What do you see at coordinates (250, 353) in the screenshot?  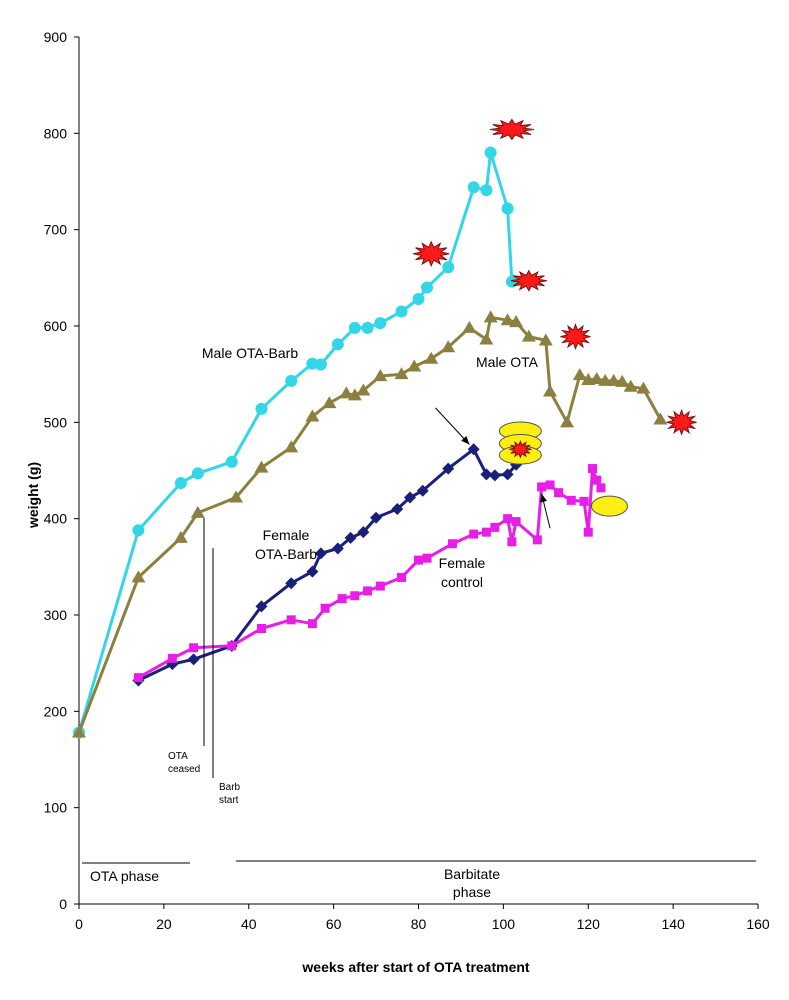 I see `series-label: Male OTA-Barb` at bounding box center [250, 353].